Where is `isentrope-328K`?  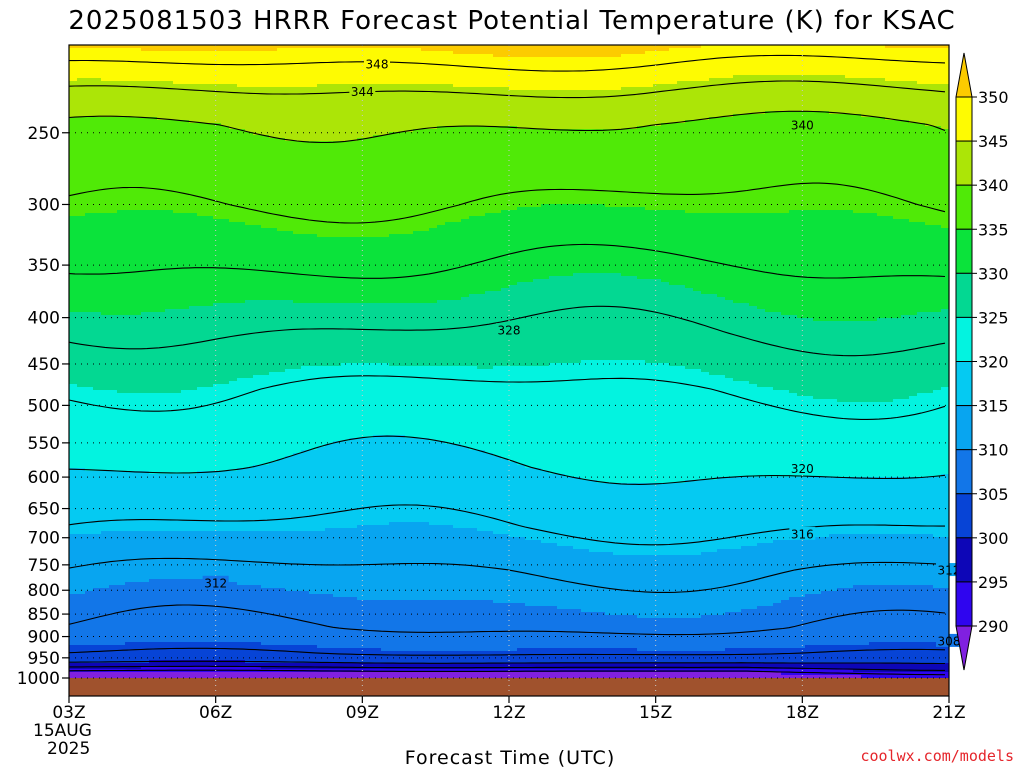
isentrope-328K is located at coordinates (507, 331).